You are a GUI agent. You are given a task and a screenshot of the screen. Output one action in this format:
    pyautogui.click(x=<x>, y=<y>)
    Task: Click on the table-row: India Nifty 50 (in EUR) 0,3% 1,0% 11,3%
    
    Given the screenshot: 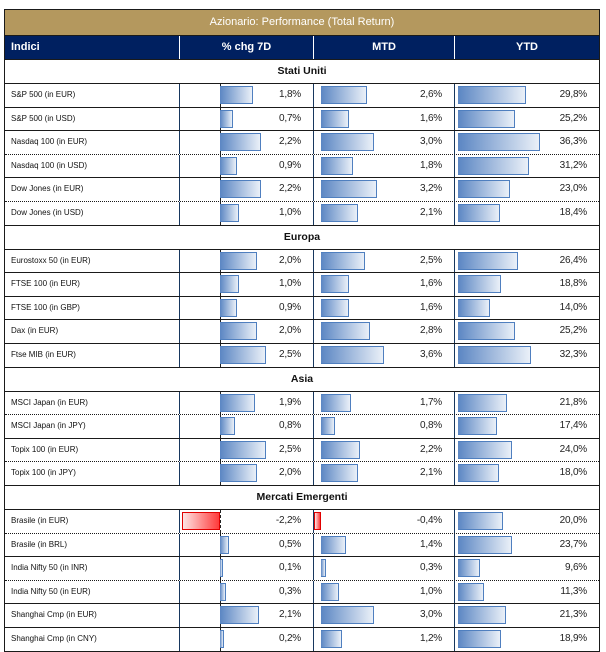 What is the action you would take?
    pyautogui.click(x=302, y=592)
    